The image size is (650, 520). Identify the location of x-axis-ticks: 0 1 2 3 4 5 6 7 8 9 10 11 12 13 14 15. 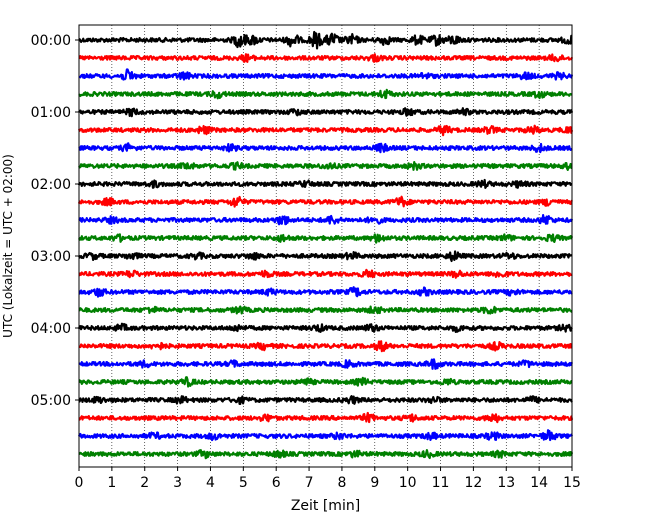
(328, 479).